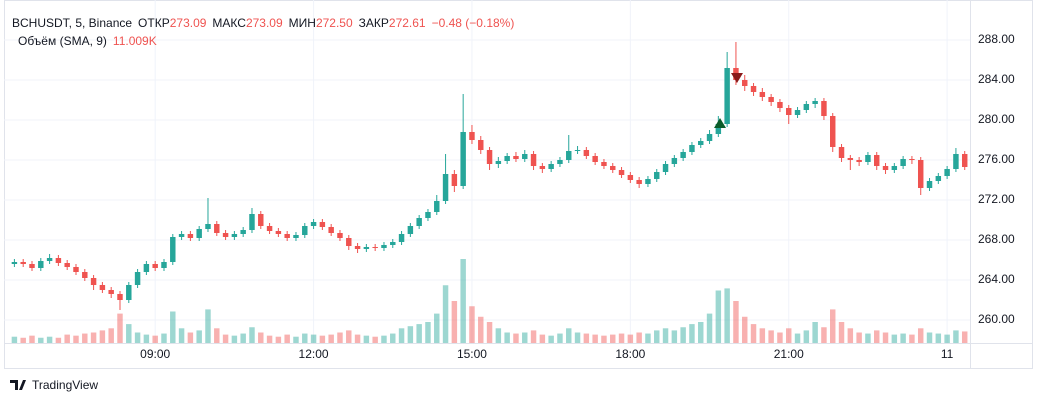 This screenshot has width=1038, height=409. I want to click on x-tick-label: 12:00, so click(314, 354).